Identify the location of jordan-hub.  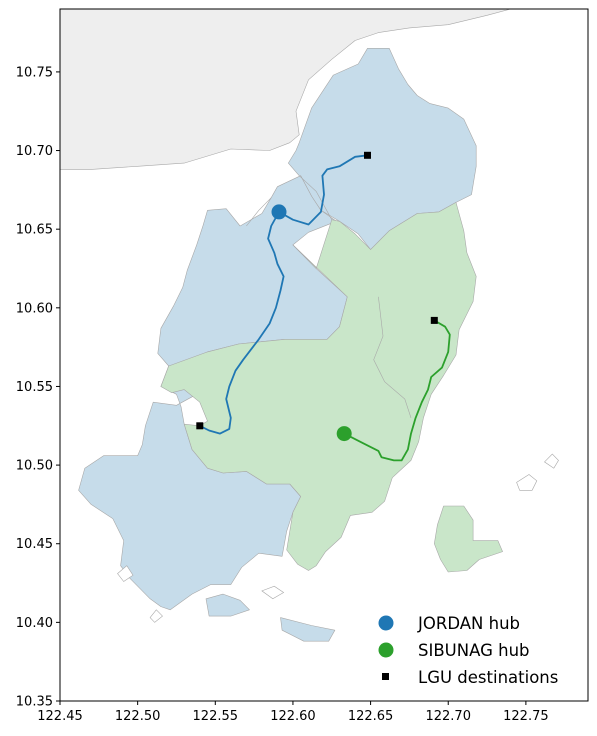
(279, 212).